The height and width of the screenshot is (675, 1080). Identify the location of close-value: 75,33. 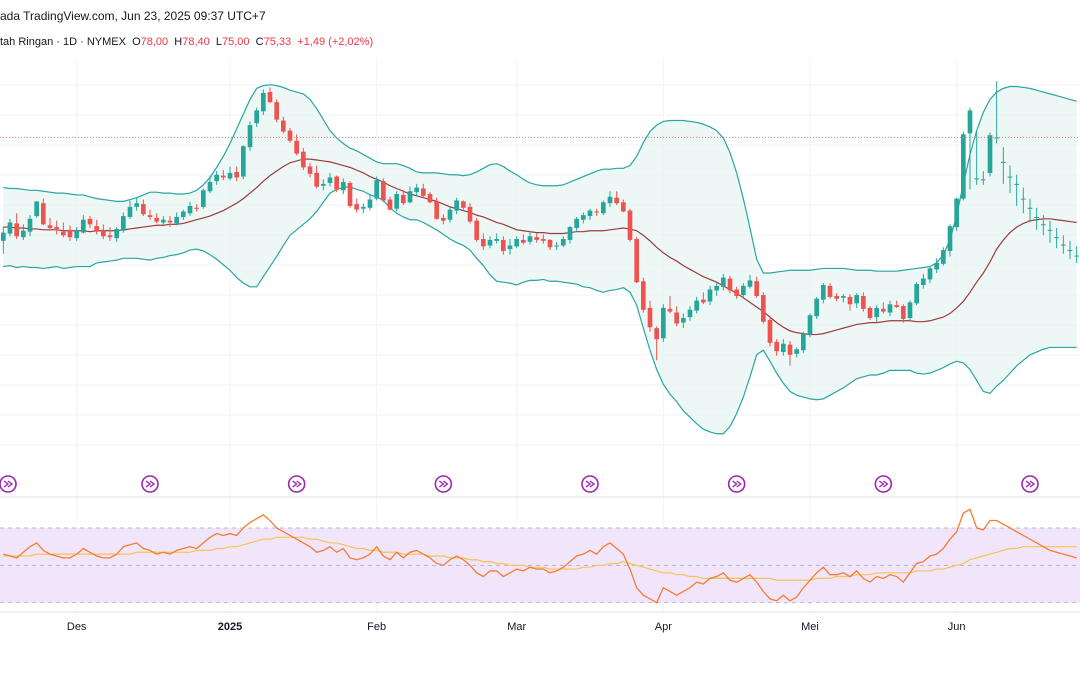
(277, 42).